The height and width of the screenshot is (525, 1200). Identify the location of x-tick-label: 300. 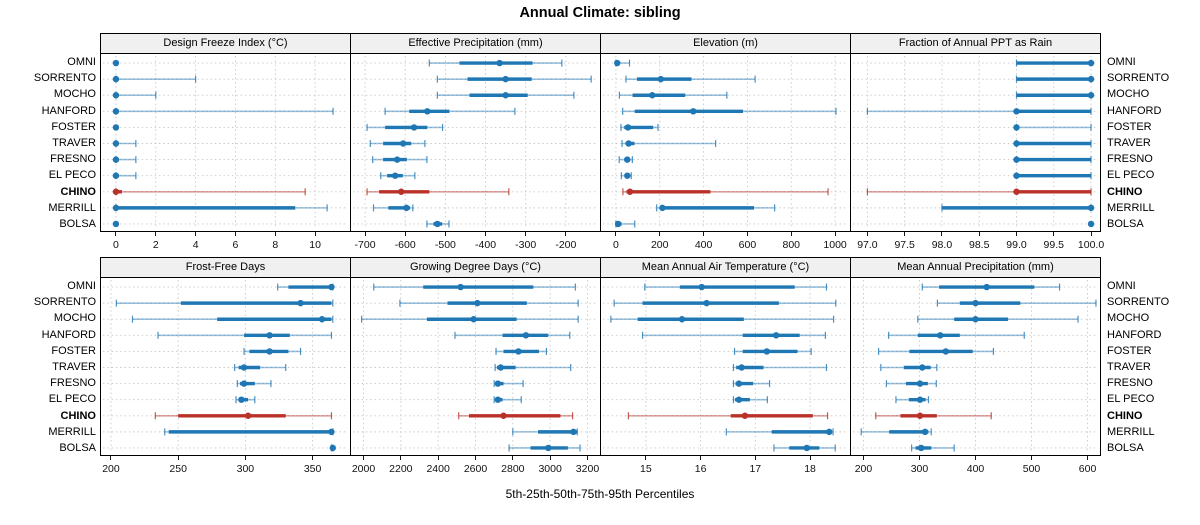
(919, 469).